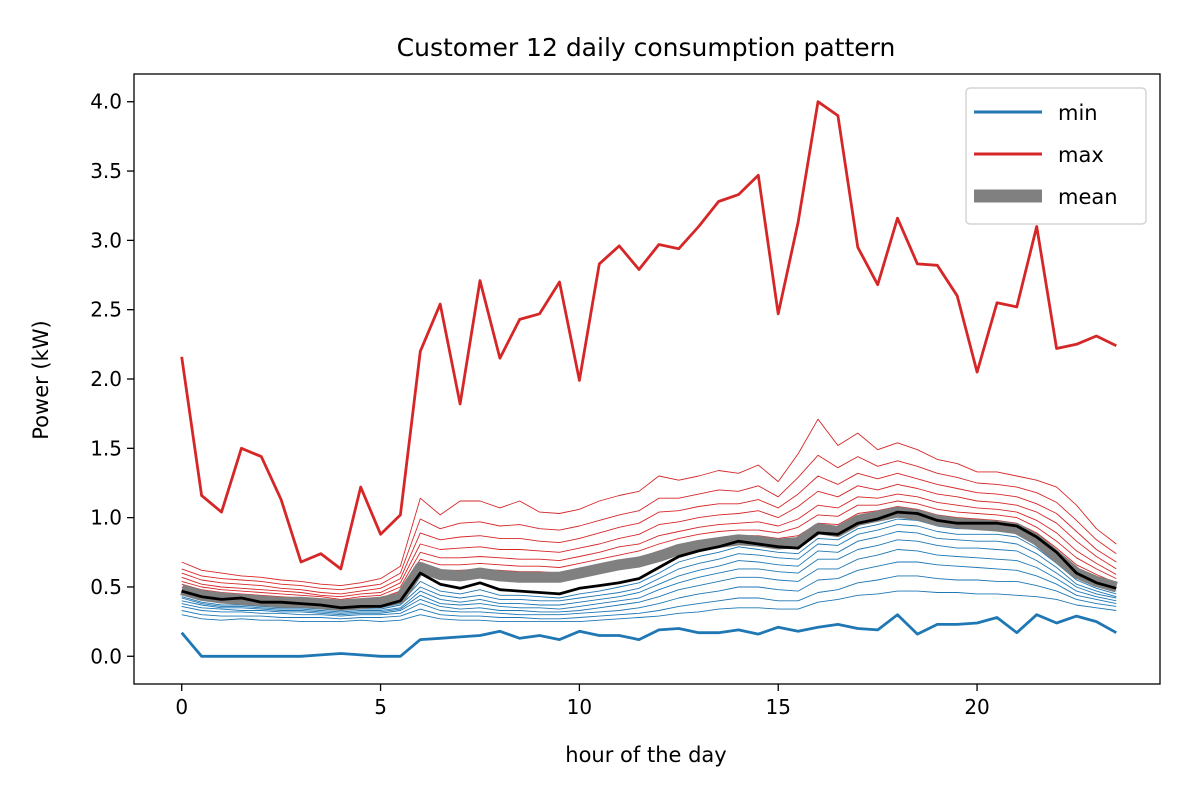  I want to click on legend-label-min: min, so click(1078, 113).